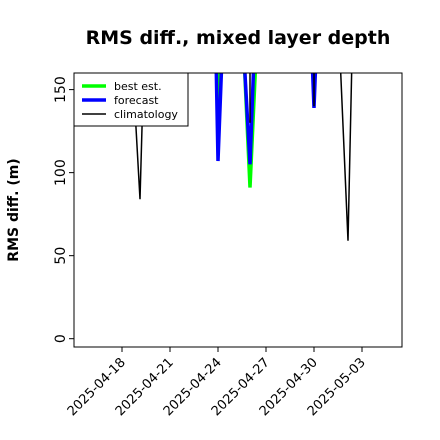 Image resolution: width=440 pixels, height=440 pixels. I want to click on legend-label-1: forecast, so click(136, 100).